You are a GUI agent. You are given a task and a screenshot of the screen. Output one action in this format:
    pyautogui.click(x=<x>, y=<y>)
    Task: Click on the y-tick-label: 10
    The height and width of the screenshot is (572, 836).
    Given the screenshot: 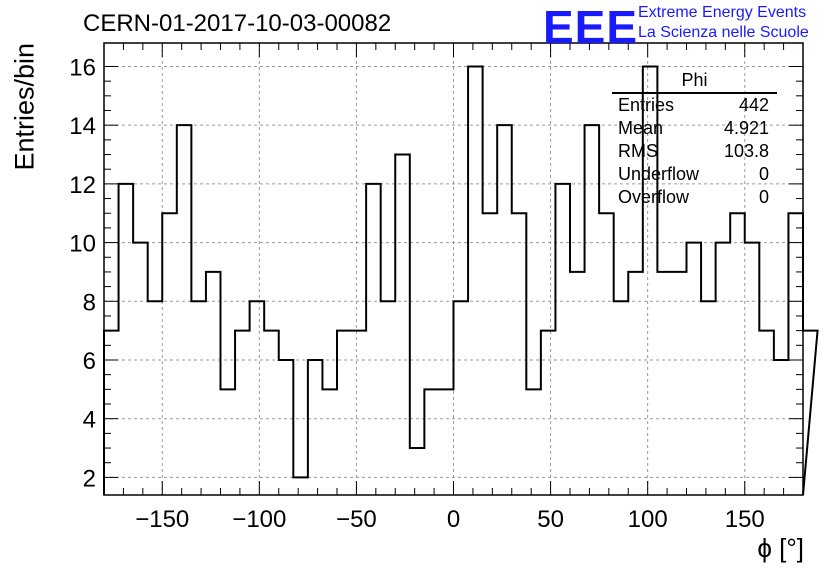 What is the action you would take?
    pyautogui.click(x=82, y=244)
    